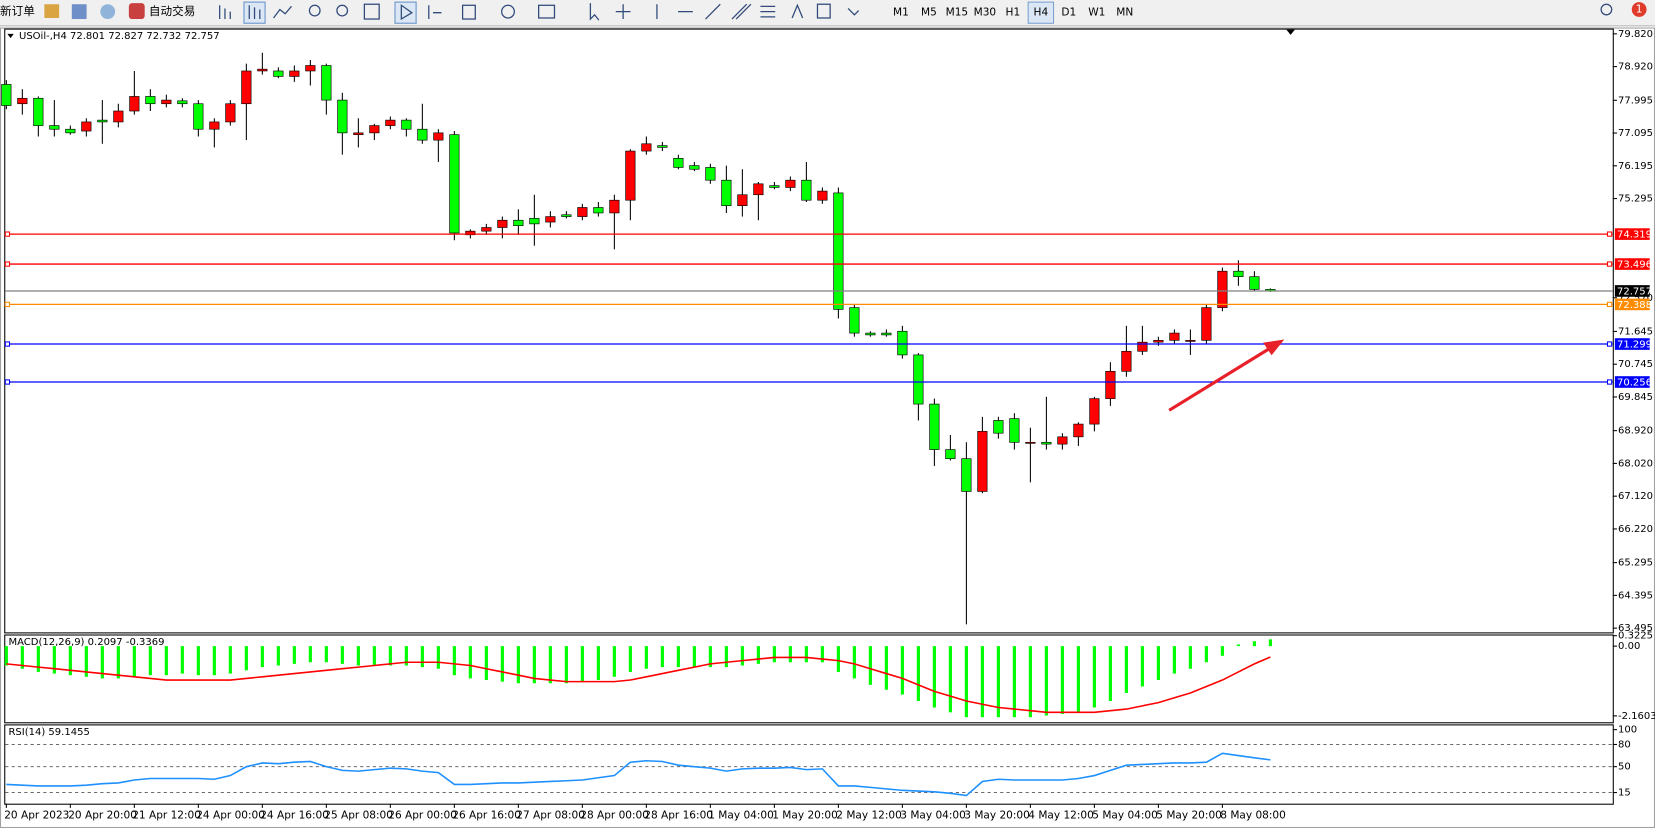 The width and height of the screenshot is (1655, 828). Describe the element at coordinates (594, 12) in the screenshot. I see `cursor` at that location.